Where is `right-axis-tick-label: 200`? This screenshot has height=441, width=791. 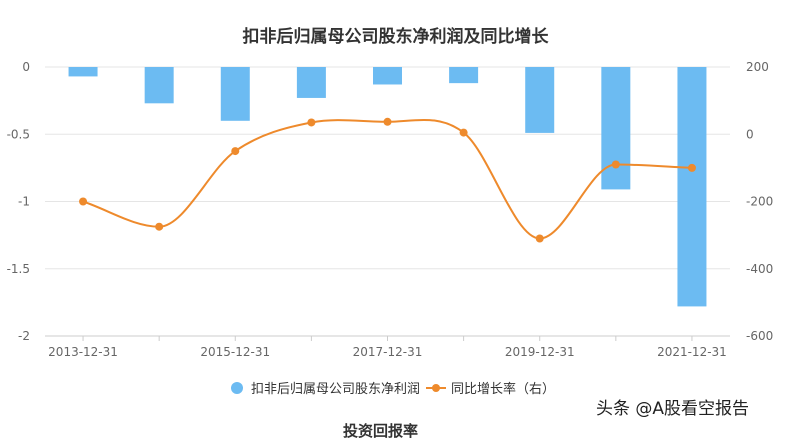 right-axis-tick-label: 200 is located at coordinates (757, 67).